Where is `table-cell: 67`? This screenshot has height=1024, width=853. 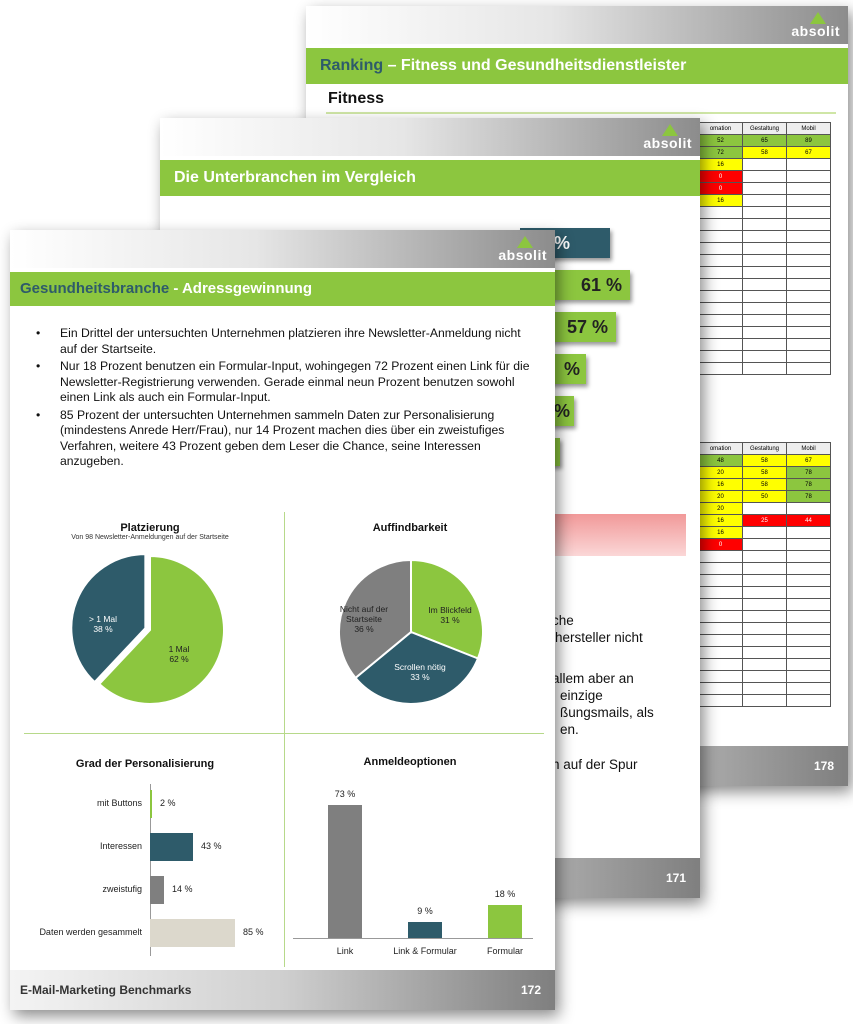 table-cell: 67 is located at coordinates (808, 460).